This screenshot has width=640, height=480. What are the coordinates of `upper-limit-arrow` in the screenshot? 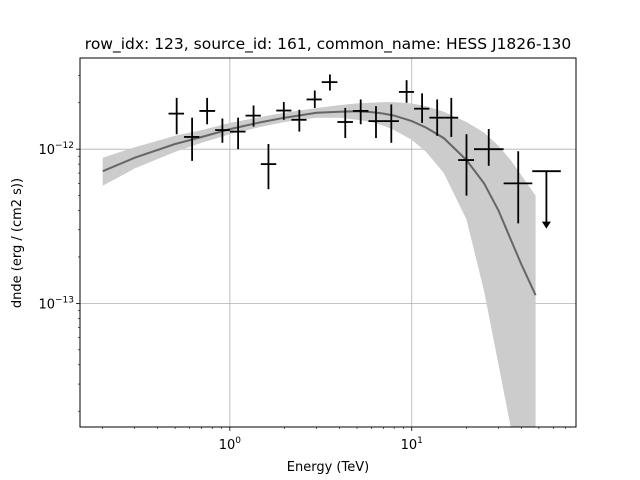 It's located at (546, 225).